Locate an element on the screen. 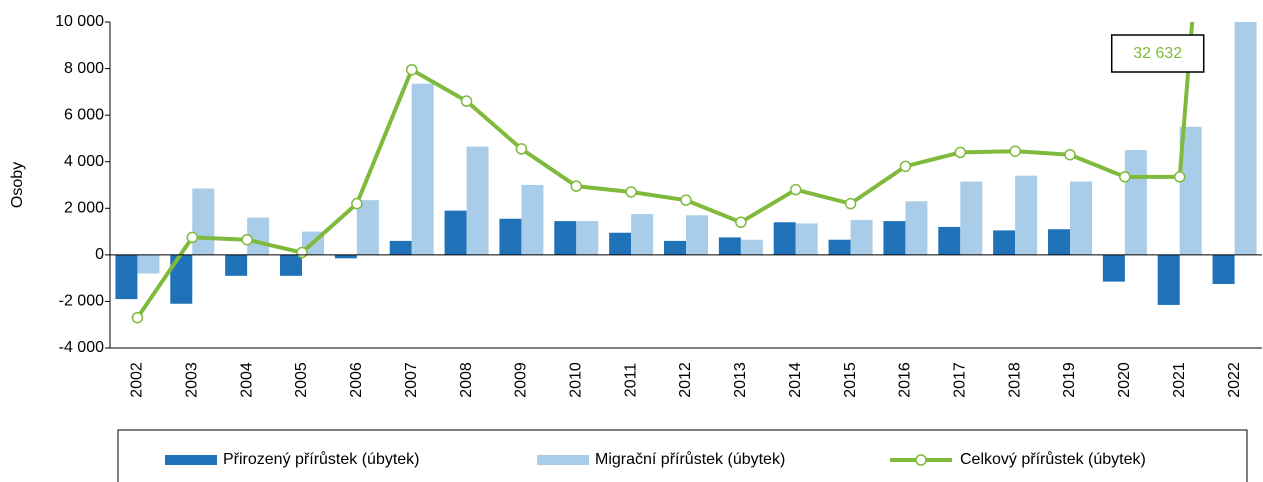  legend-box is located at coordinates (682, 455).